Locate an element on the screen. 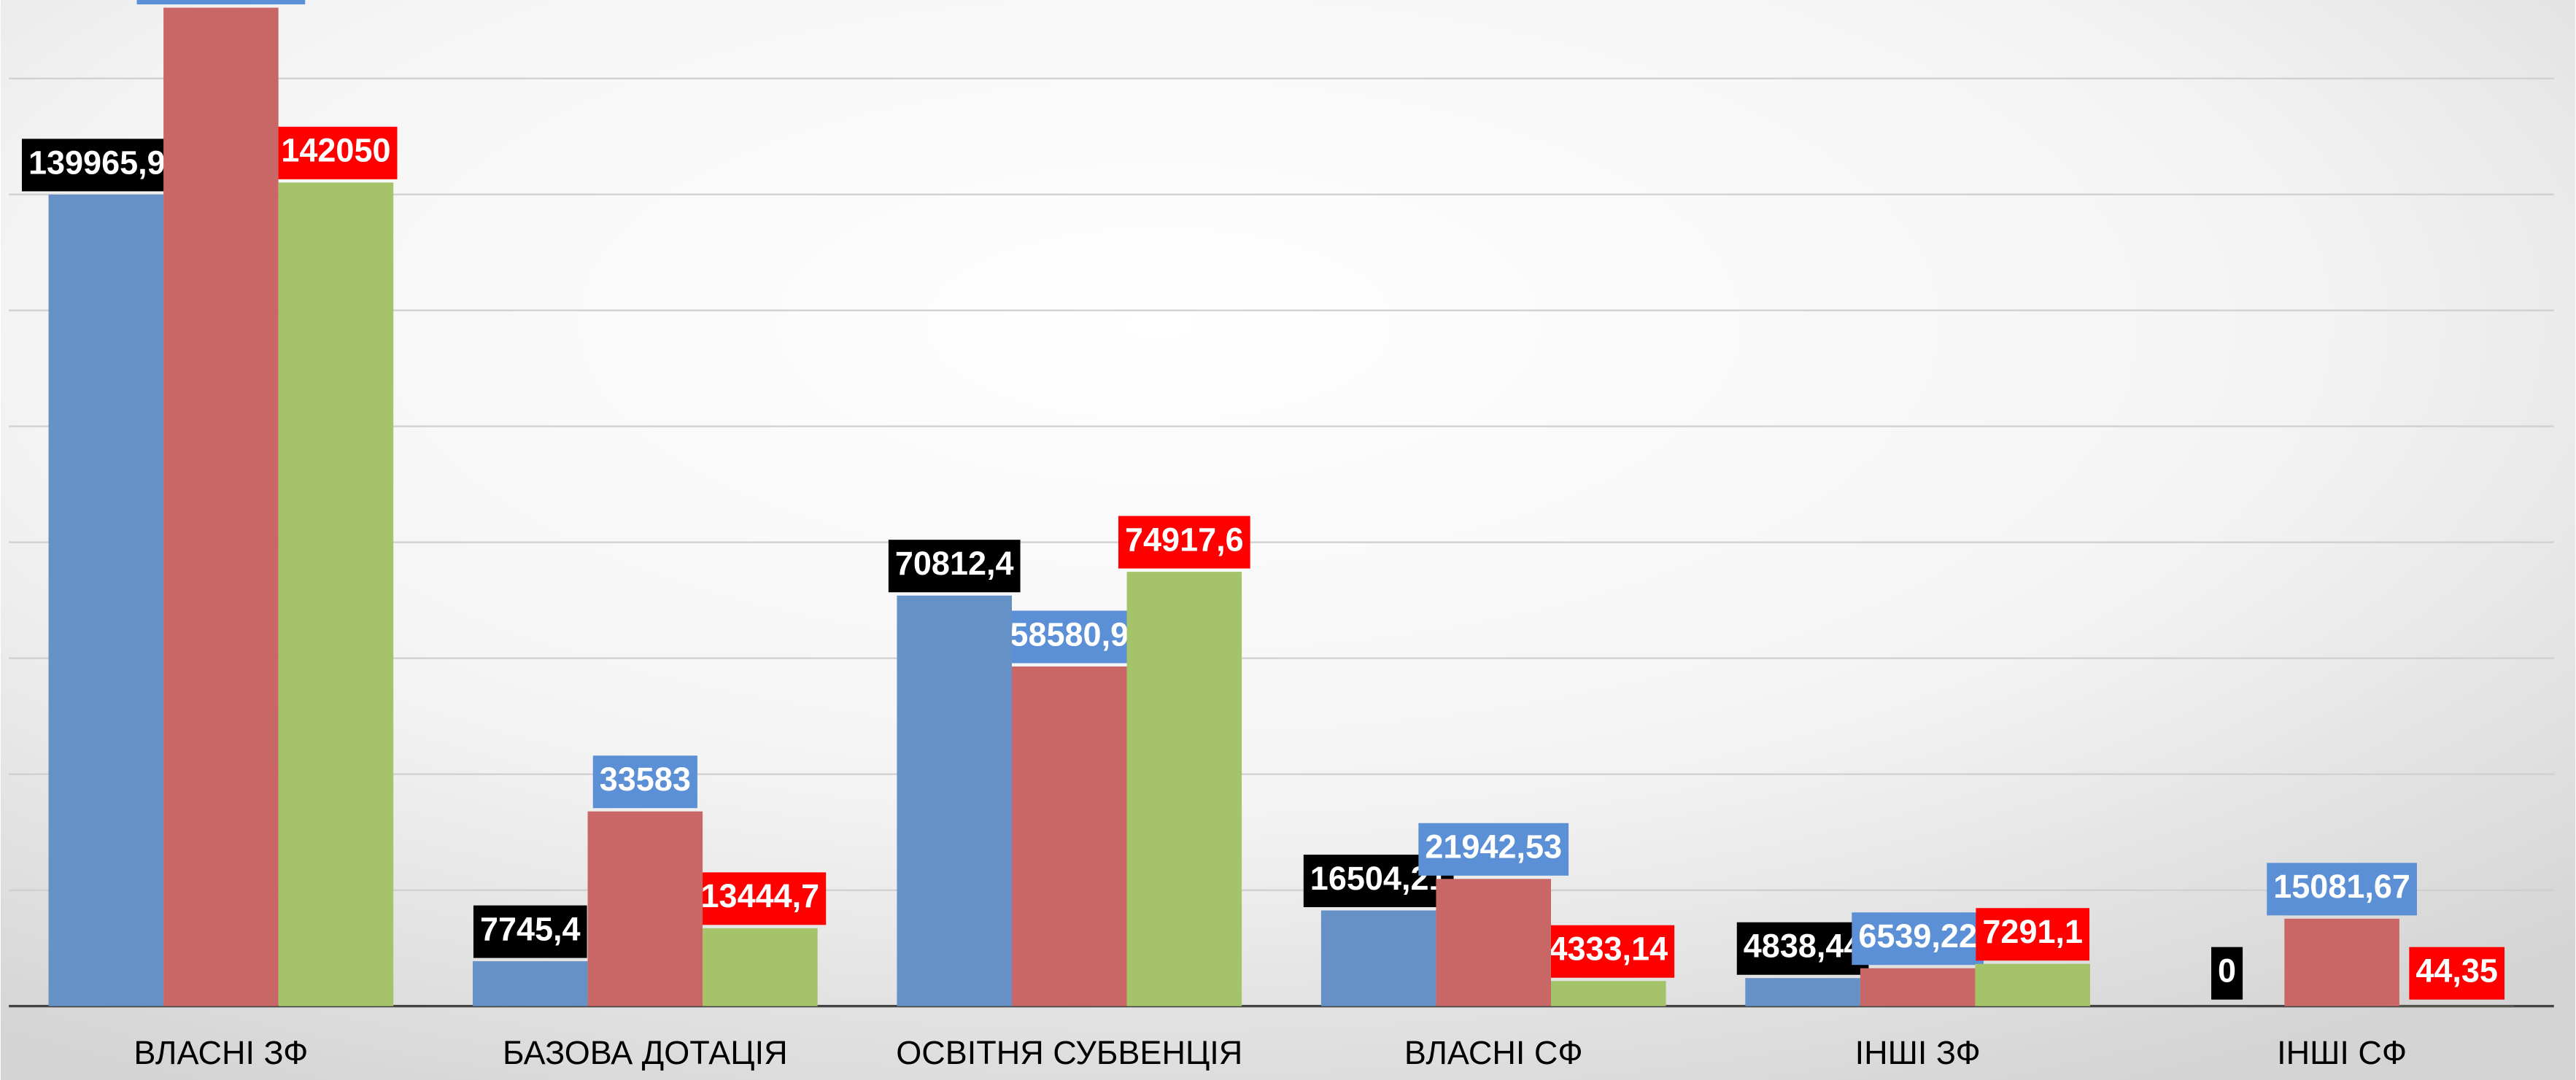 The image size is (2576, 1080). x-tick-label: БАЗОВА ДОТАЦІЯ is located at coordinates (645, 1052).